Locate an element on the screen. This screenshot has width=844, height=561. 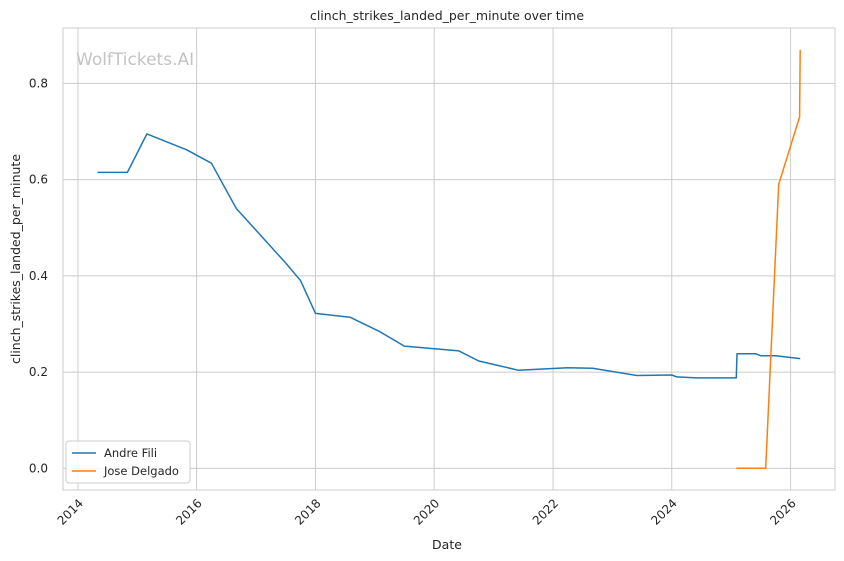
x-axis: 2014 2016 2018 2020 2022 2024 2026 is located at coordinates (427, 511).